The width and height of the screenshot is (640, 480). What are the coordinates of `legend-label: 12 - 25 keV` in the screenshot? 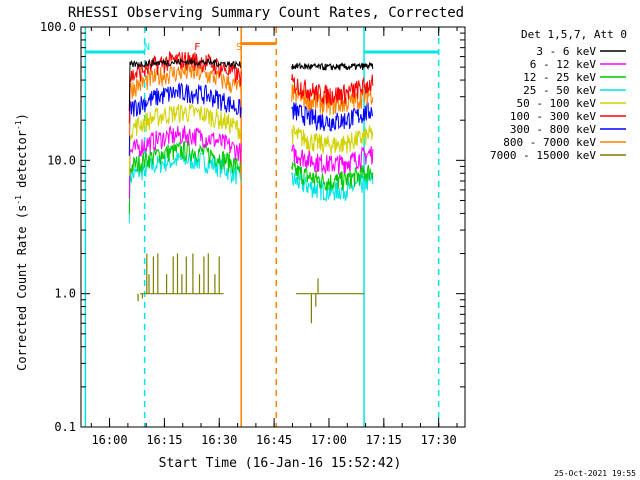 It's located at (559, 77).